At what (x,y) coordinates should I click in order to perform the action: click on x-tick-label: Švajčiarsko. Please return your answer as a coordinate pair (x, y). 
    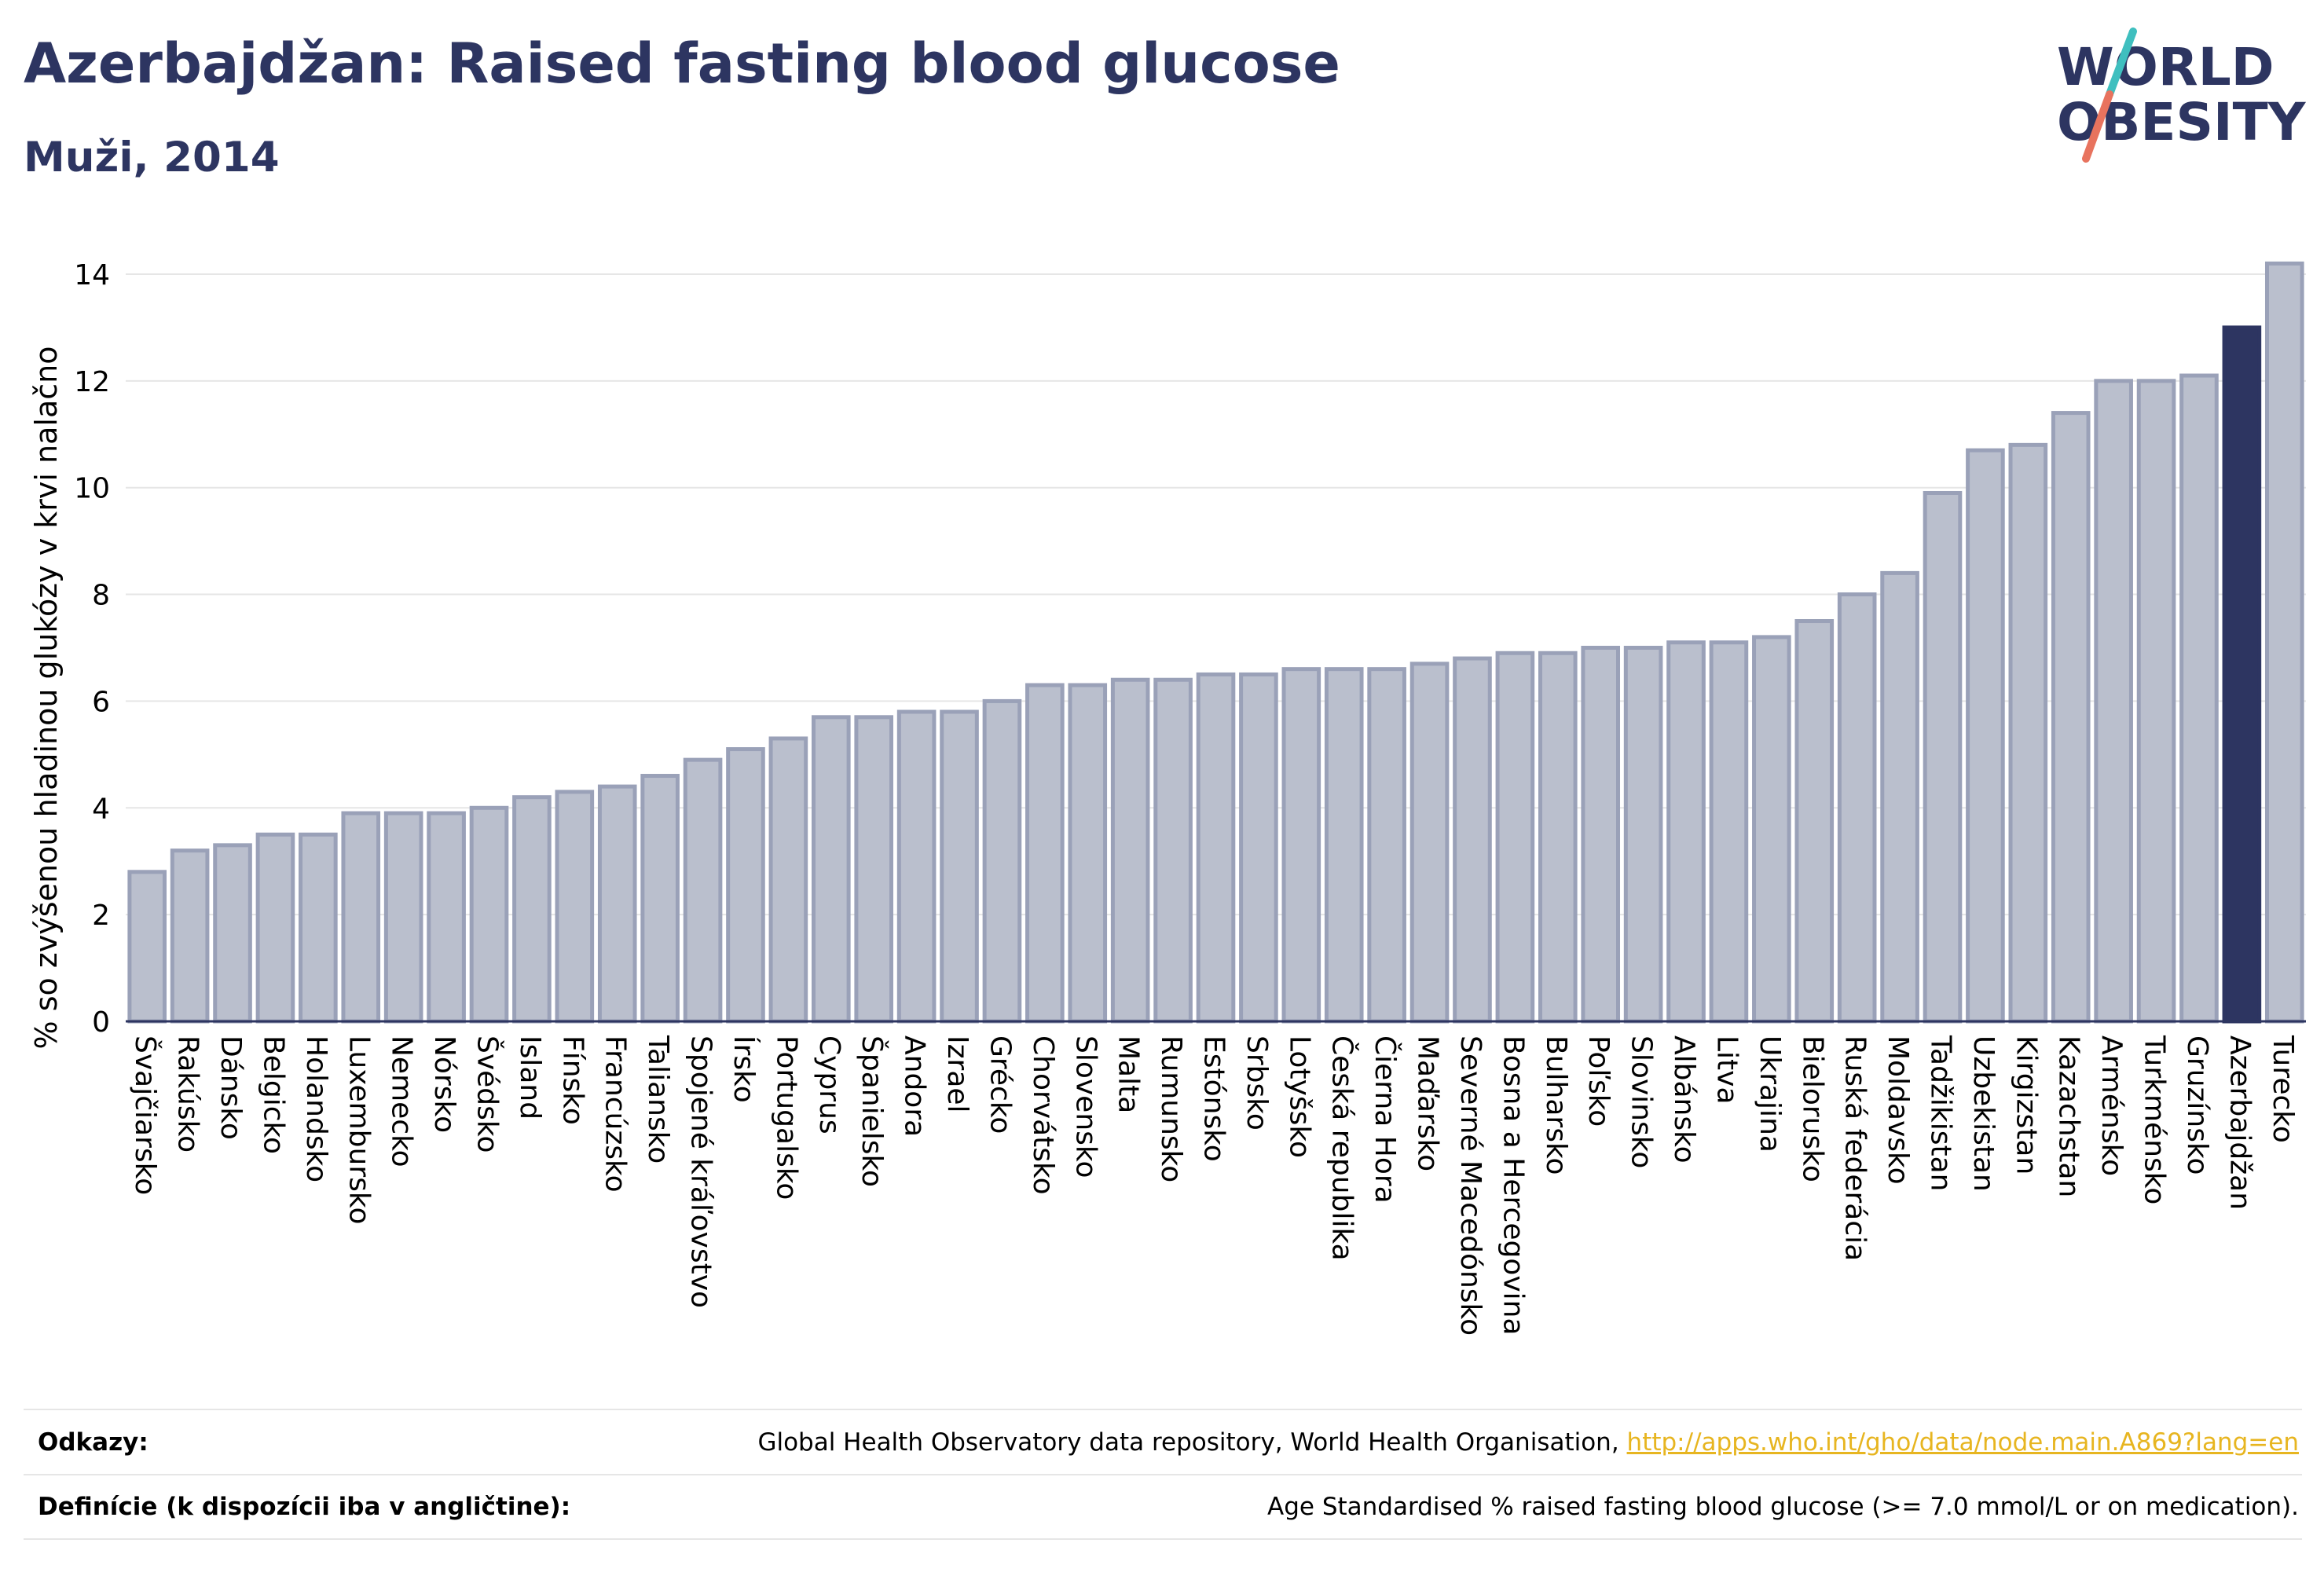
    Looking at the image, I should click on (145, 1115).